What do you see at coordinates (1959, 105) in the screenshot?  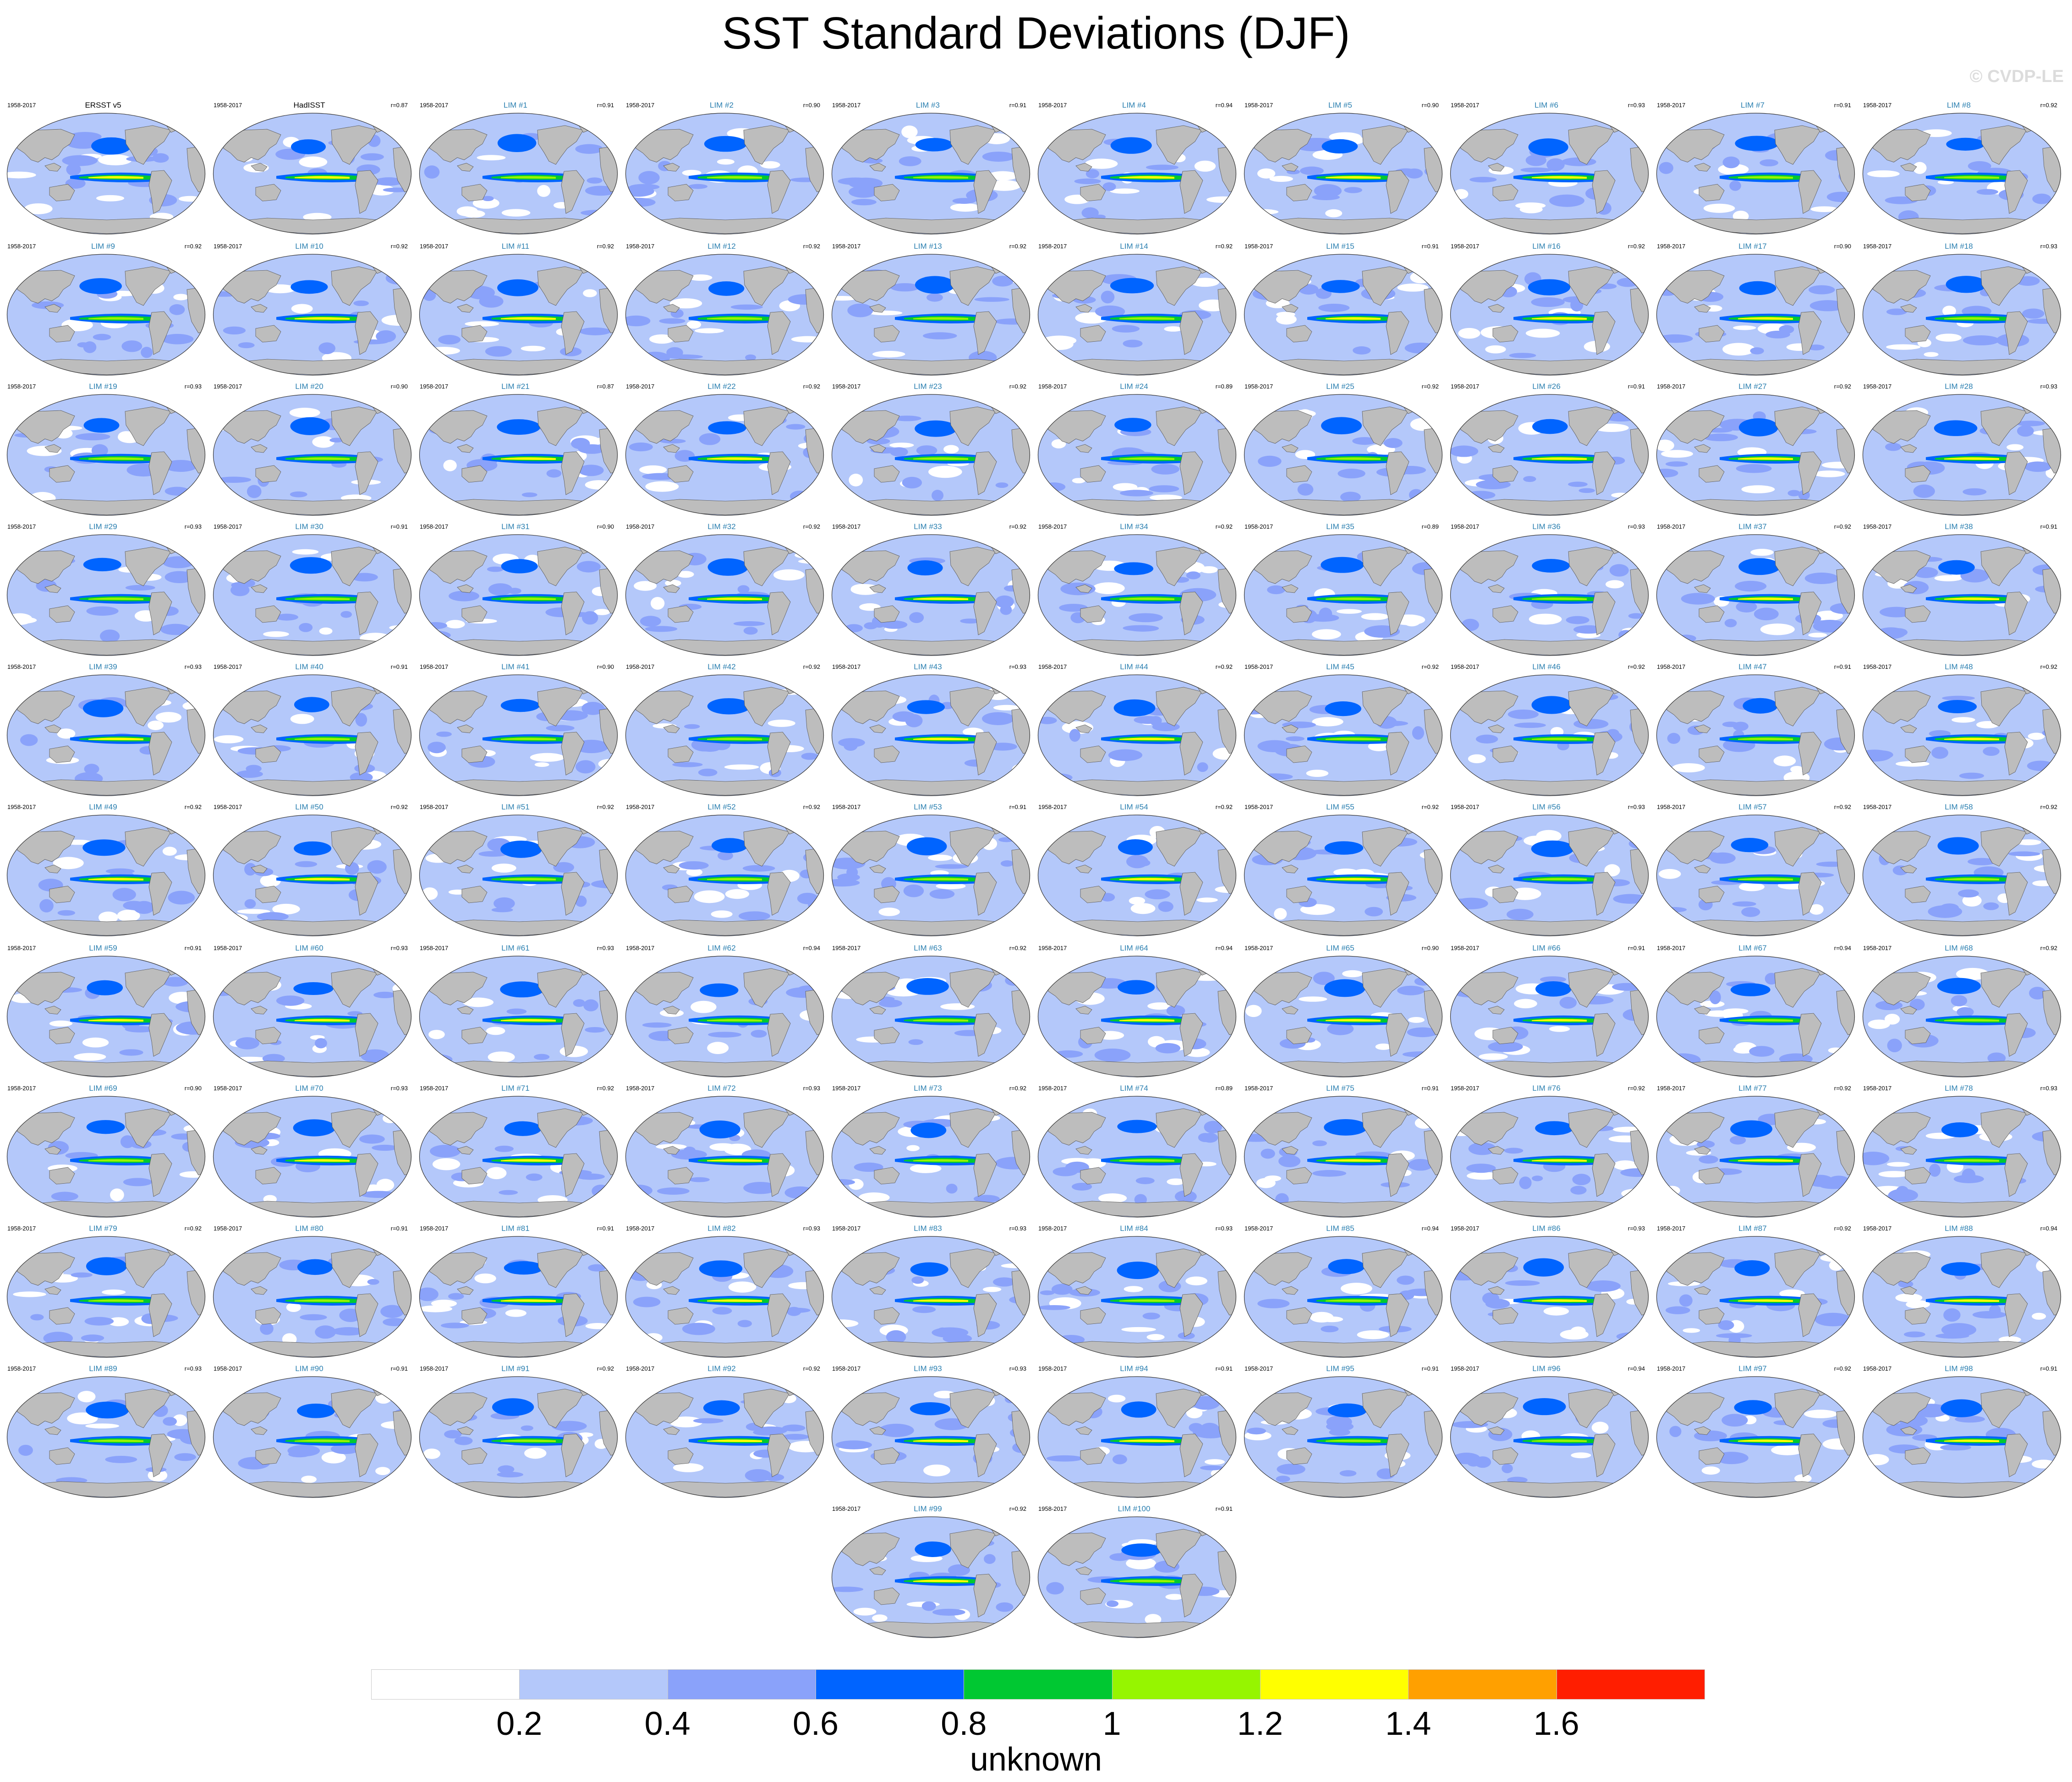 I see `panel-name: LIM #8` at bounding box center [1959, 105].